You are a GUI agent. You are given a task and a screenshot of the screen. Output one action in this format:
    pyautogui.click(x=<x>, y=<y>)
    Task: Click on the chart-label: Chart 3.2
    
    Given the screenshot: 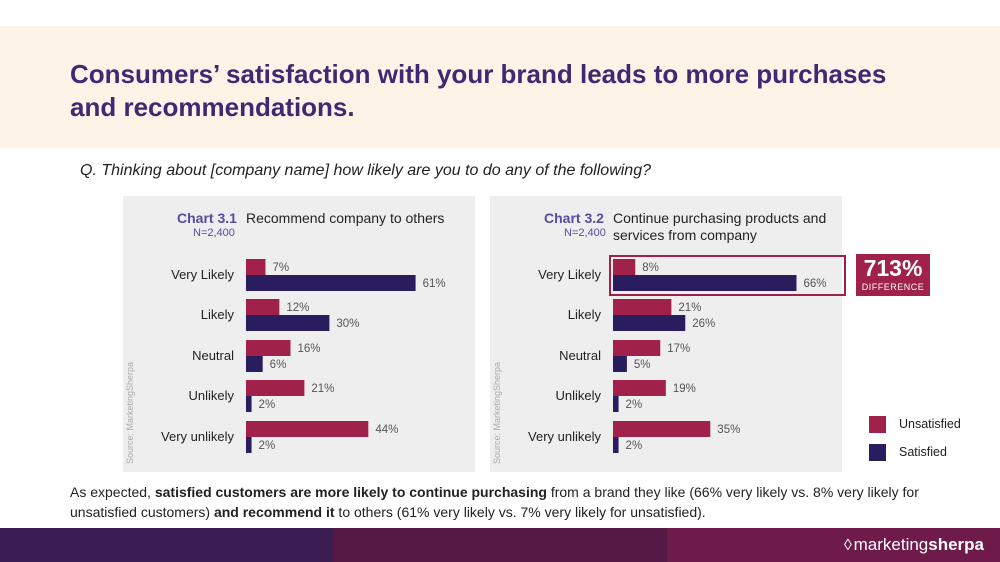 What is the action you would take?
    pyautogui.click(x=574, y=218)
    